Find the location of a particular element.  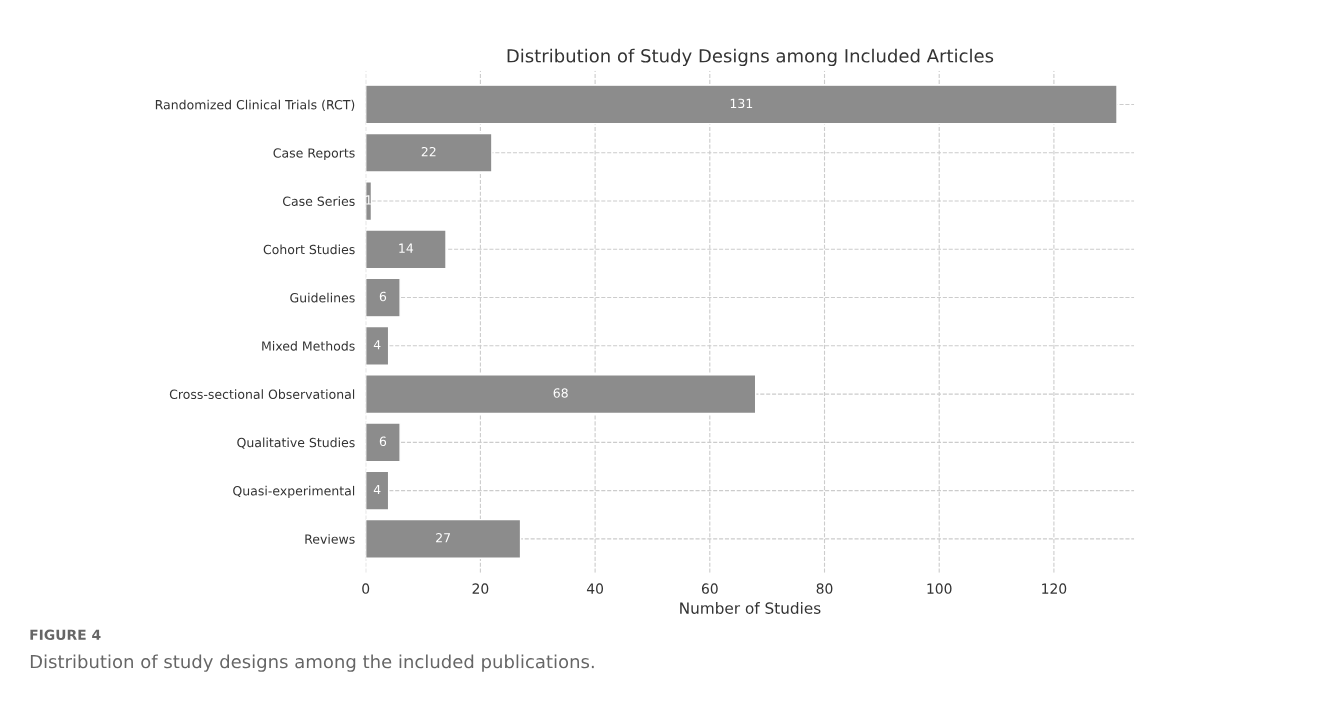

x-tick-label: 40 is located at coordinates (595, 588).